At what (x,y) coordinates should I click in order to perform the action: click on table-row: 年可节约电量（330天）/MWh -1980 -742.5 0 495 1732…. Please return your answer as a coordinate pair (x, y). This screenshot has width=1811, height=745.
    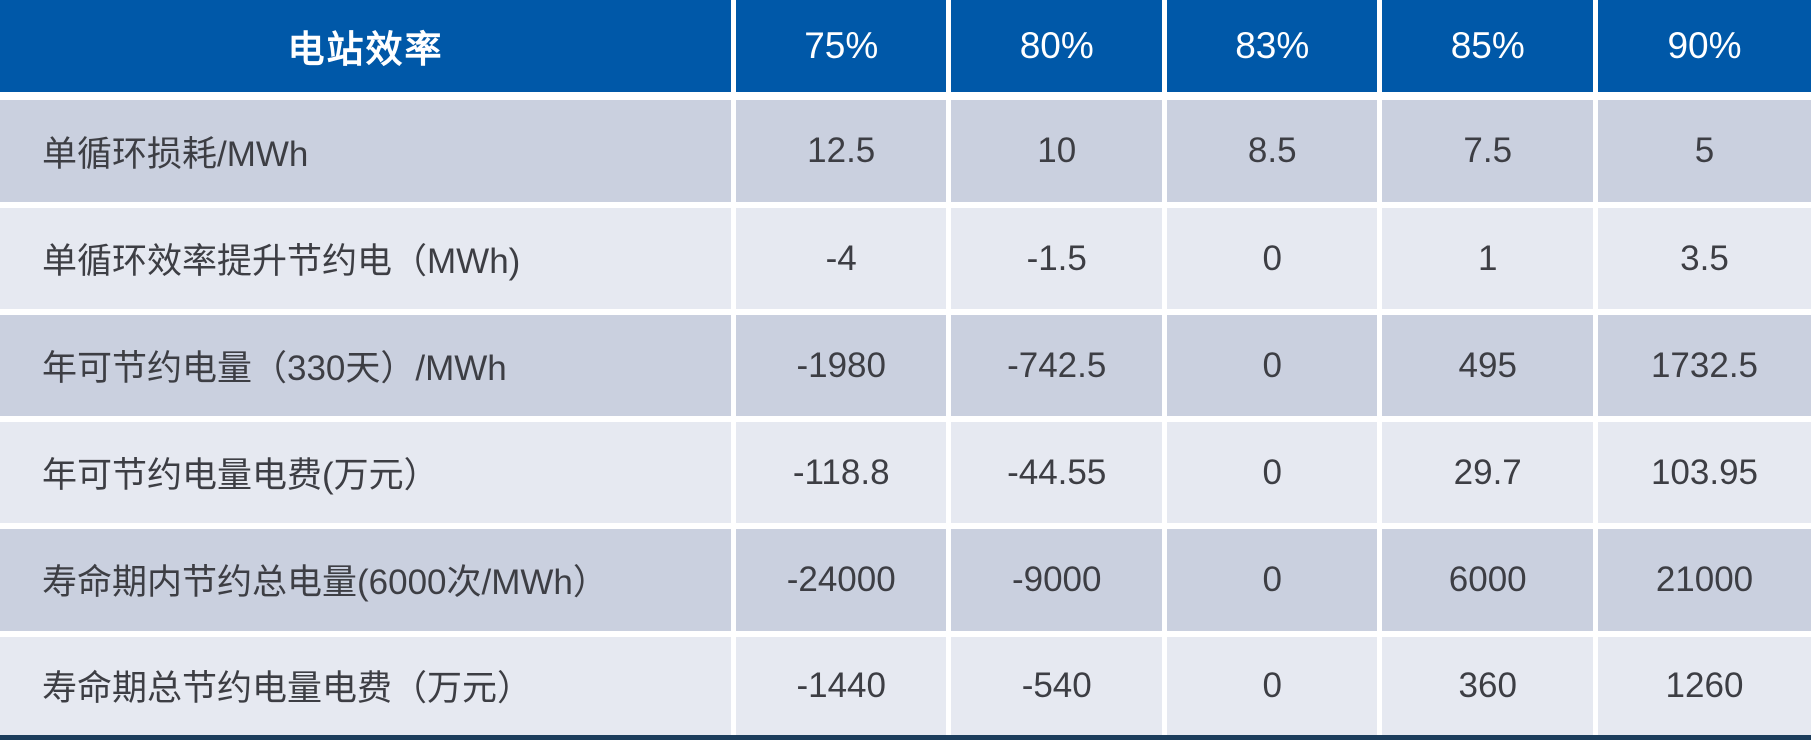
    Looking at the image, I should click on (905, 367).